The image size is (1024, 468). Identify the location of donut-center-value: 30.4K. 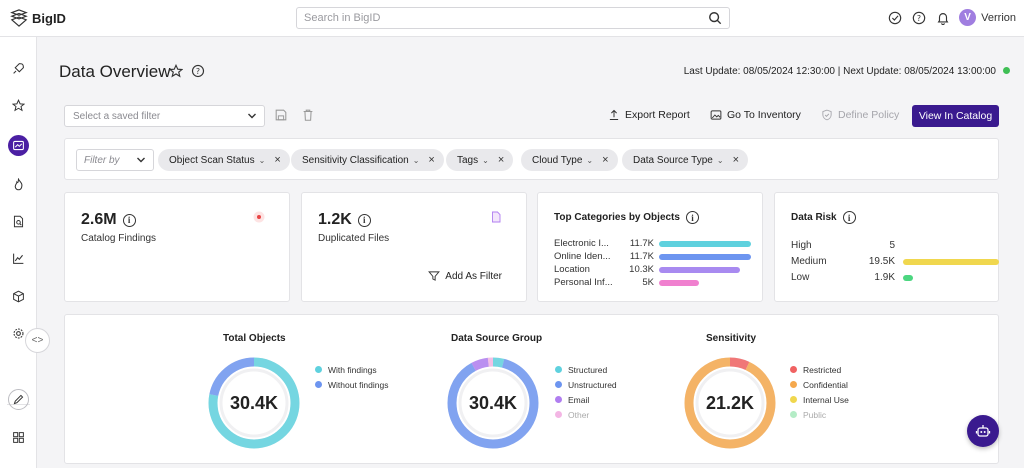
(493, 402).